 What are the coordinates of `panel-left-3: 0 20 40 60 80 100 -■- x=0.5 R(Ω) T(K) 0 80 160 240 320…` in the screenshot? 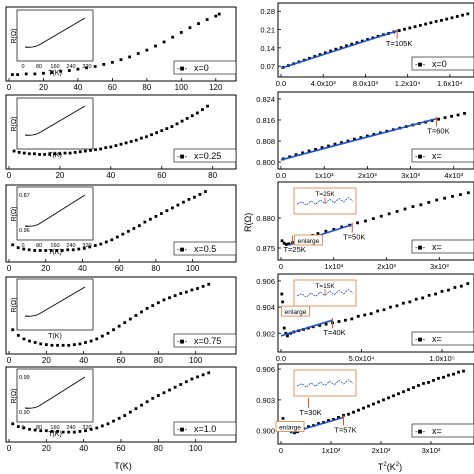 It's located at (121, 228).